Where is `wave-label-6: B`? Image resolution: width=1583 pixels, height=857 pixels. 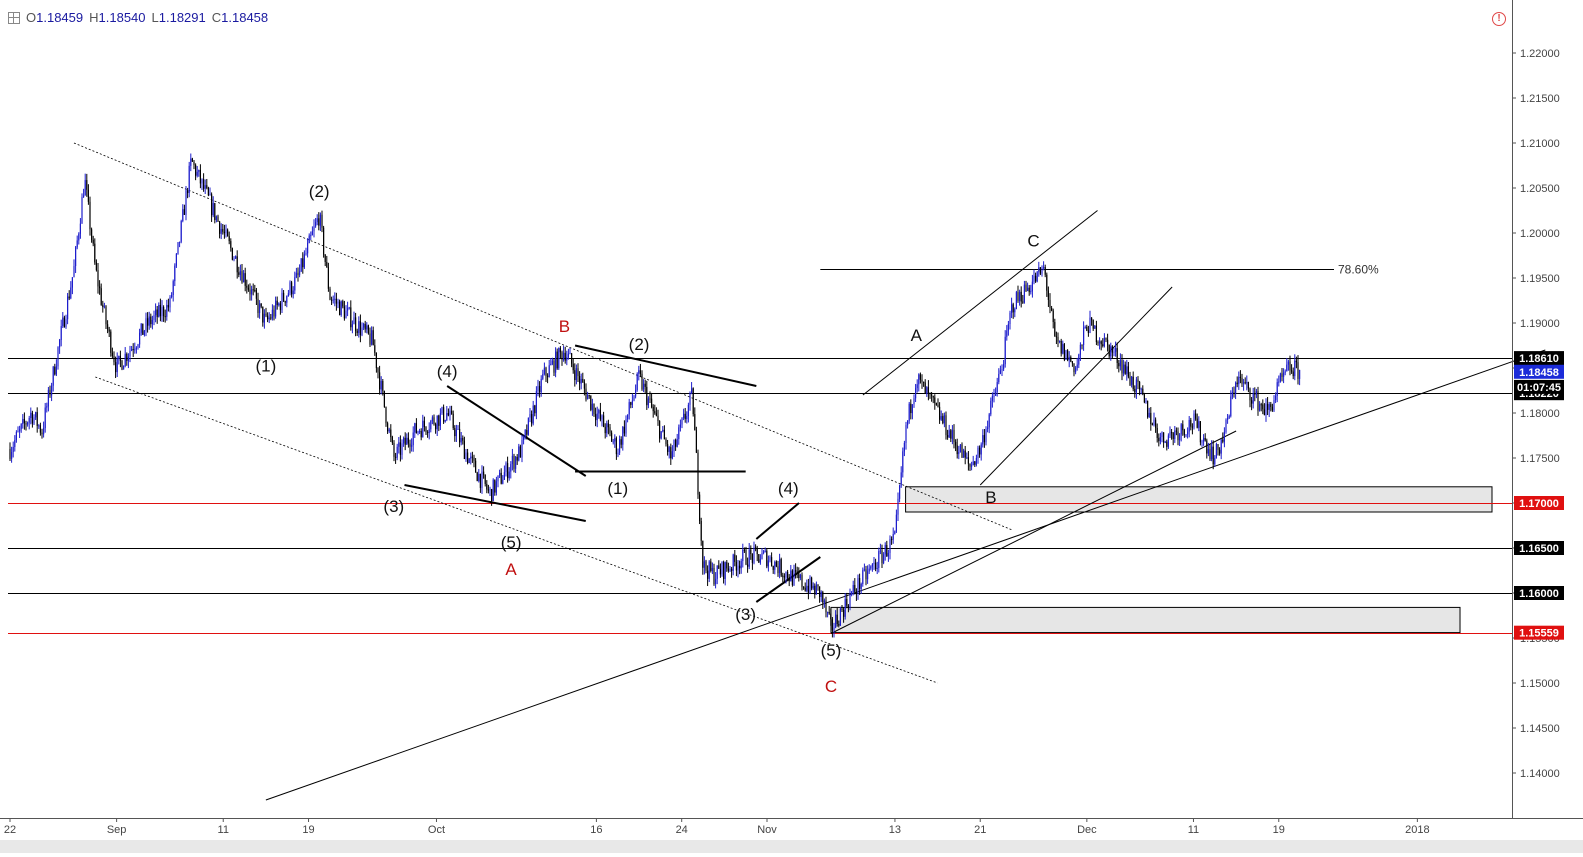
wave-label-6: B is located at coordinates (564, 326).